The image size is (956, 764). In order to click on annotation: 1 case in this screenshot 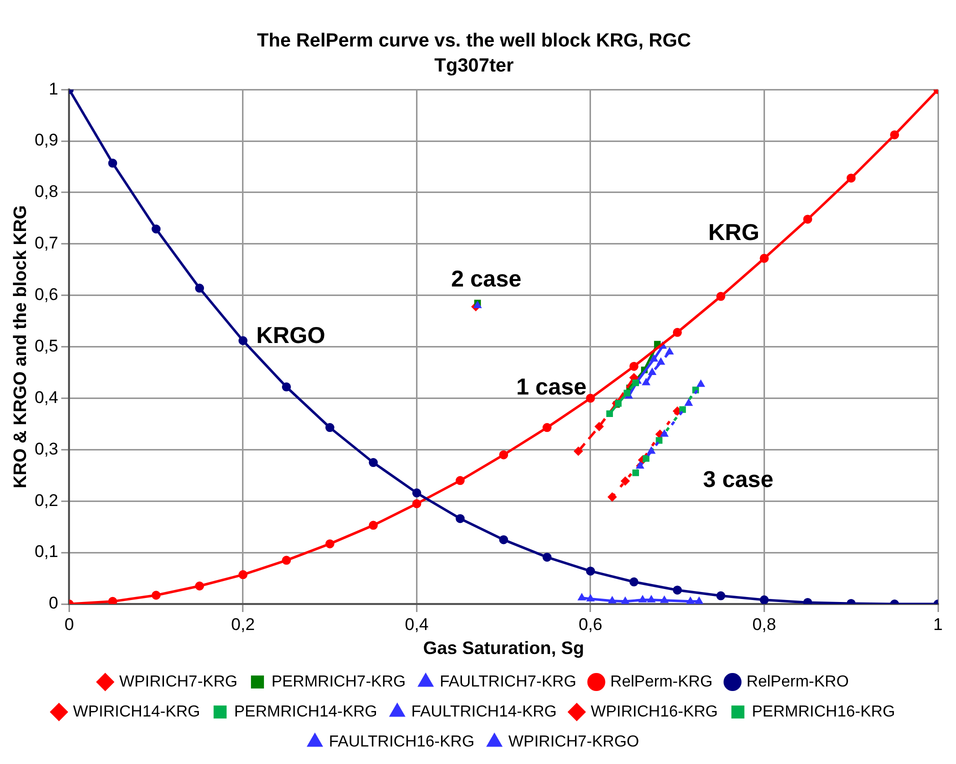, I will do `click(551, 386)`.